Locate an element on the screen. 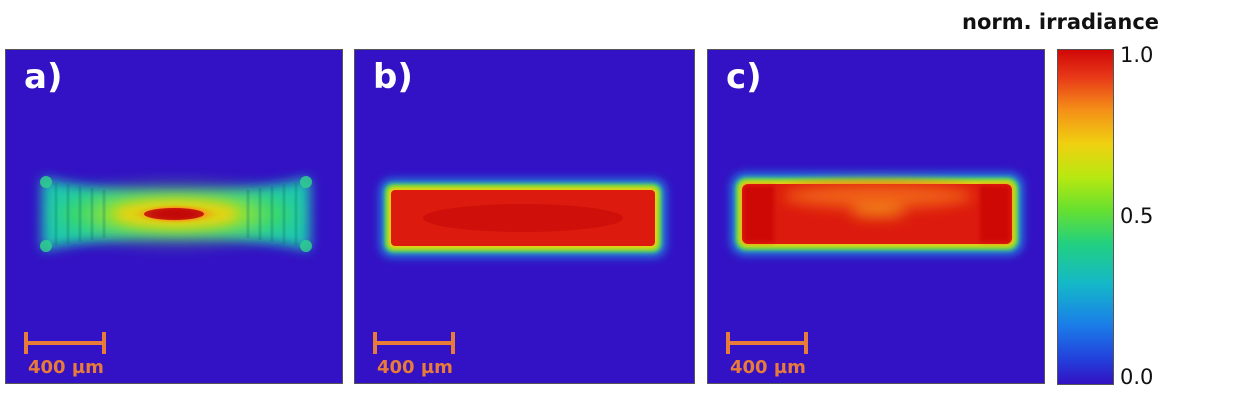  colorbar is located at coordinates (1085, 217).